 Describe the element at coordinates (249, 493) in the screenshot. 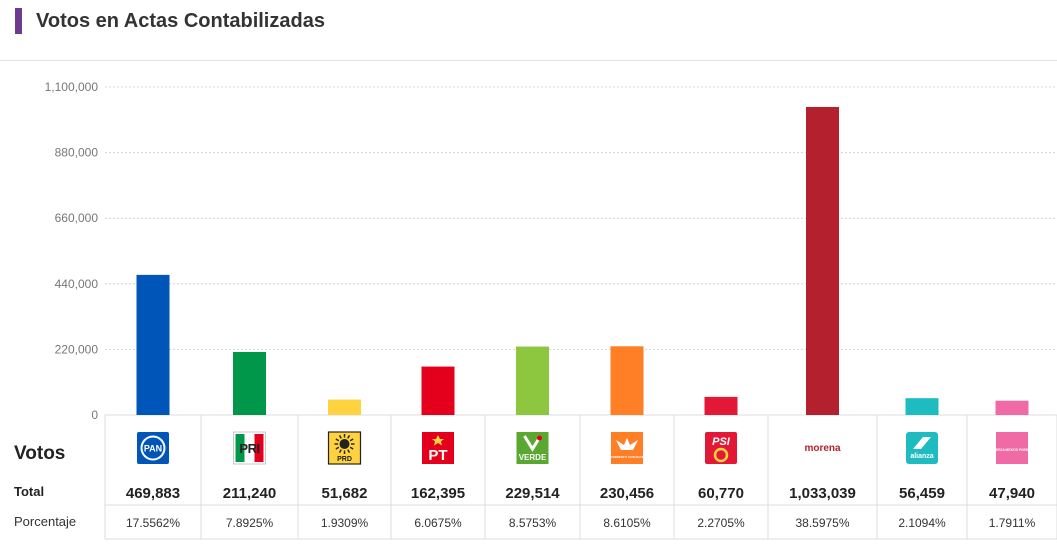

I see `total-votes-cell: 211,240` at that location.